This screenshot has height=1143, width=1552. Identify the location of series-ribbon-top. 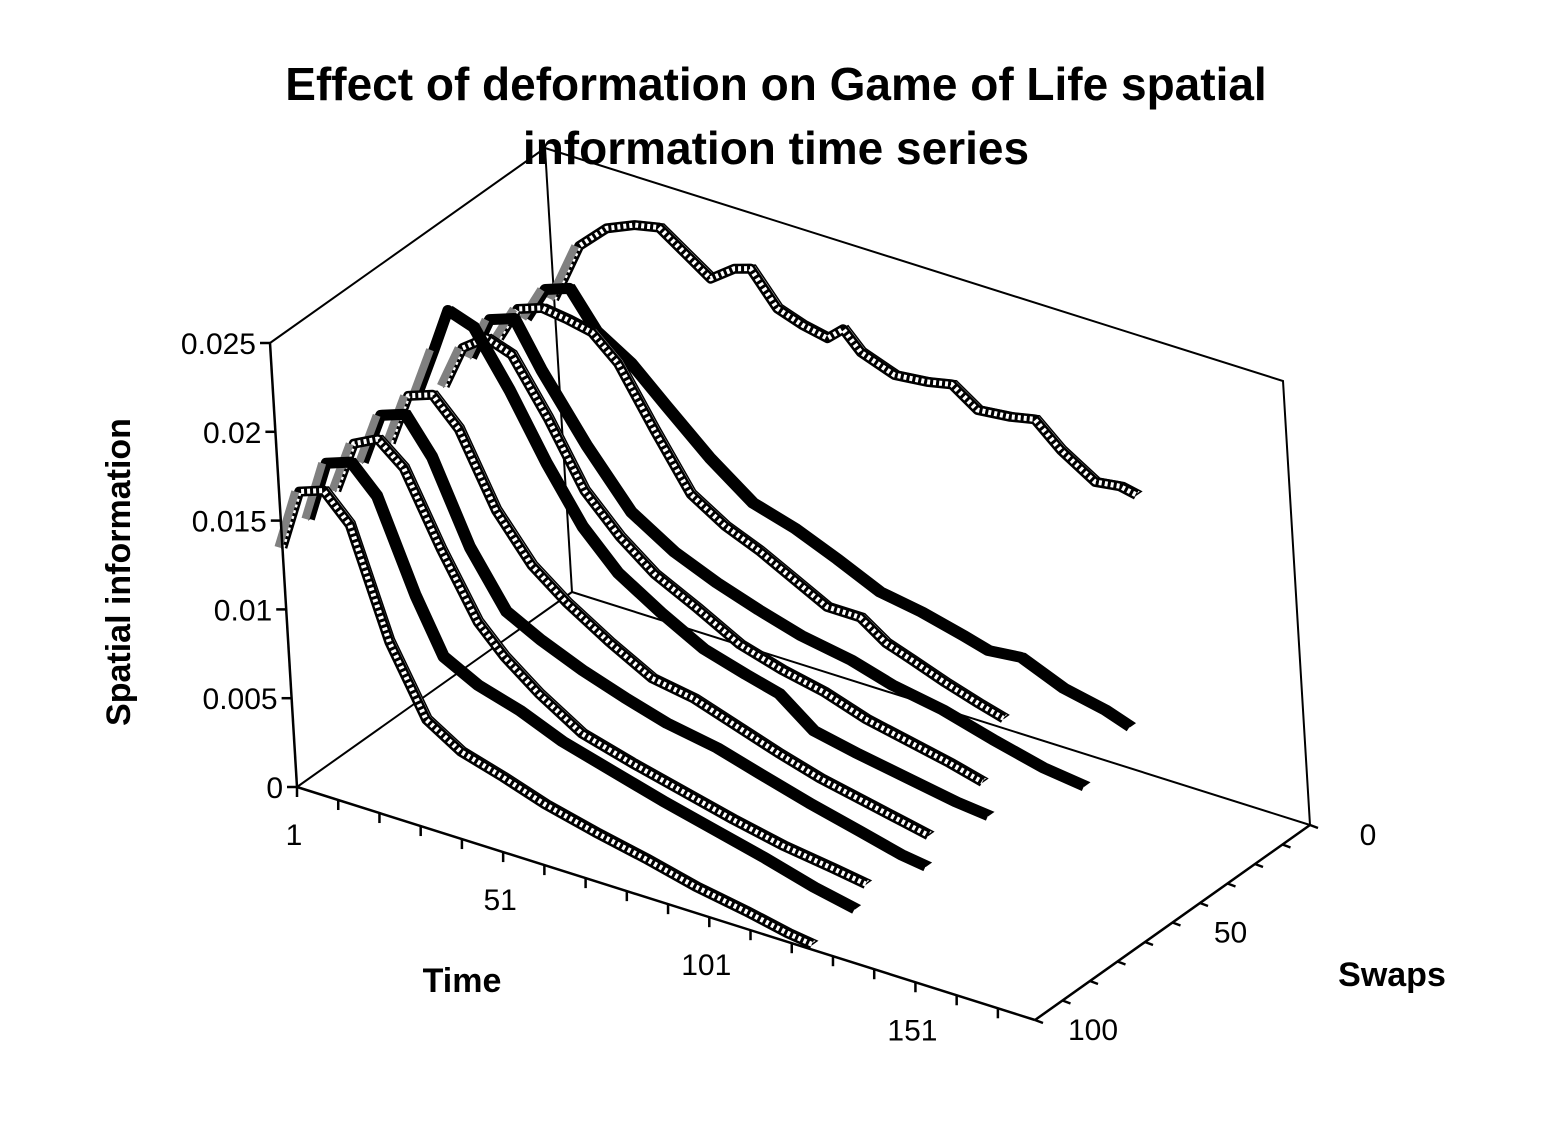
(847, 358).